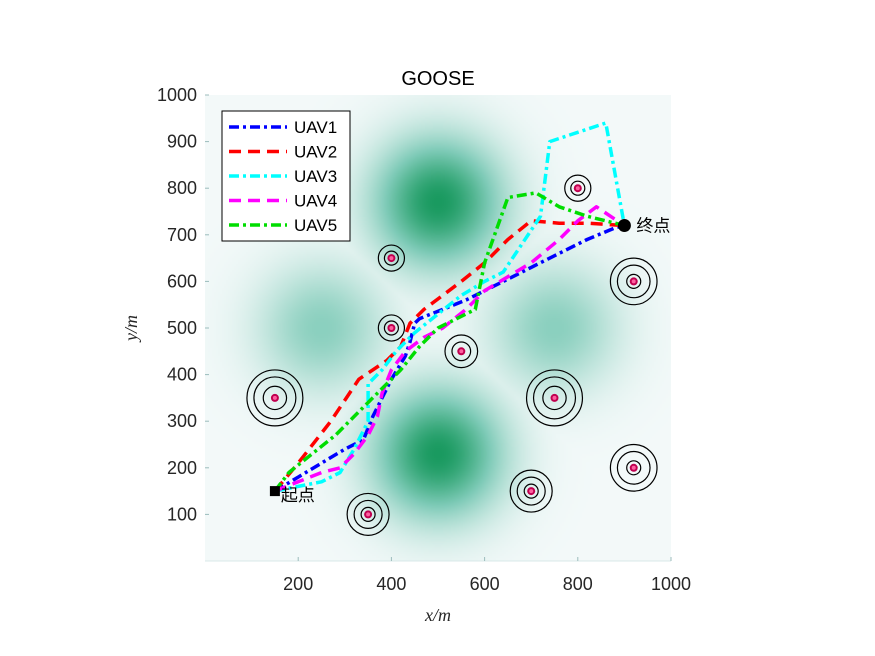 This screenshot has height=656, width=875. Describe the element at coordinates (177, 95) in the screenshot. I see `y-tick-label: 1000` at that location.